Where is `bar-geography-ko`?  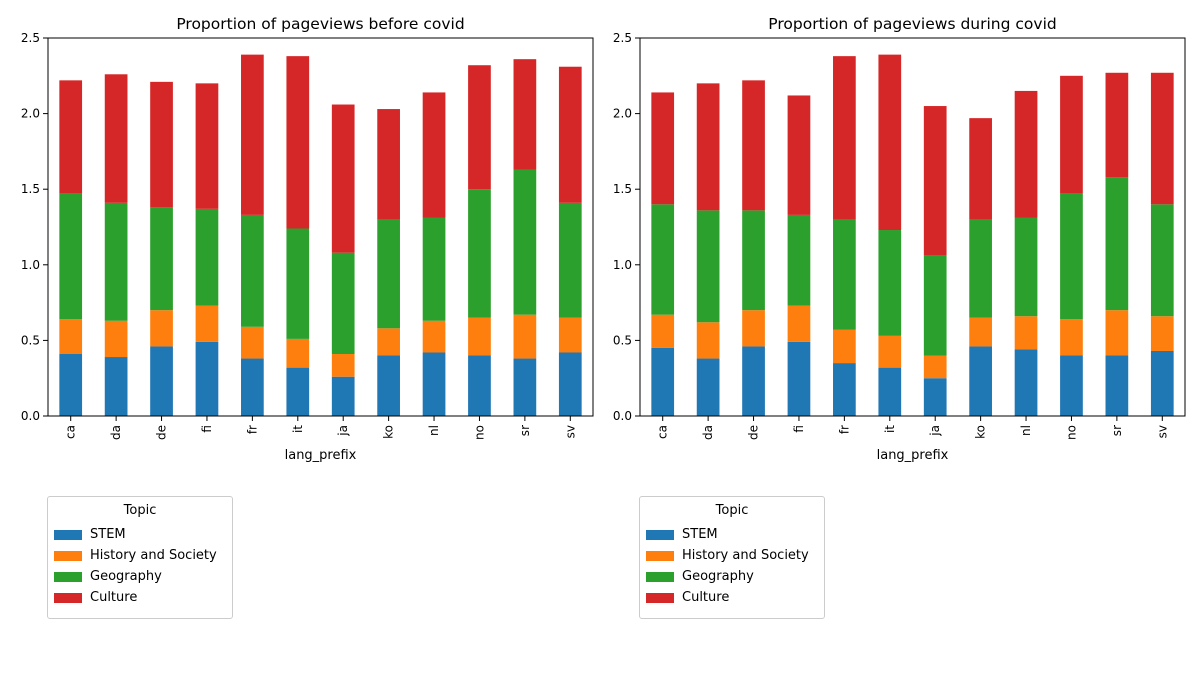 bar-geography-ko is located at coordinates (388, 274).